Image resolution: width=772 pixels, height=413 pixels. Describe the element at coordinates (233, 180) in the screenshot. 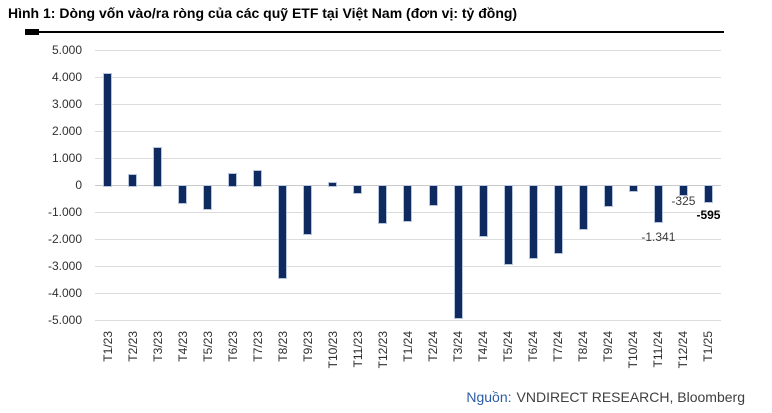

I see `bar-T6/23` at that location.